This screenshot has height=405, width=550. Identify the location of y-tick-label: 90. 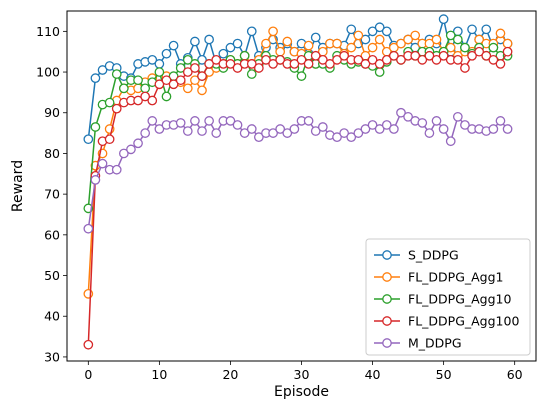
(52, 112).